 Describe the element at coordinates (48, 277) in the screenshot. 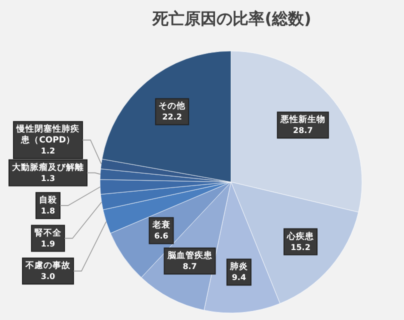

I see `data-label: 3.0` at that location.